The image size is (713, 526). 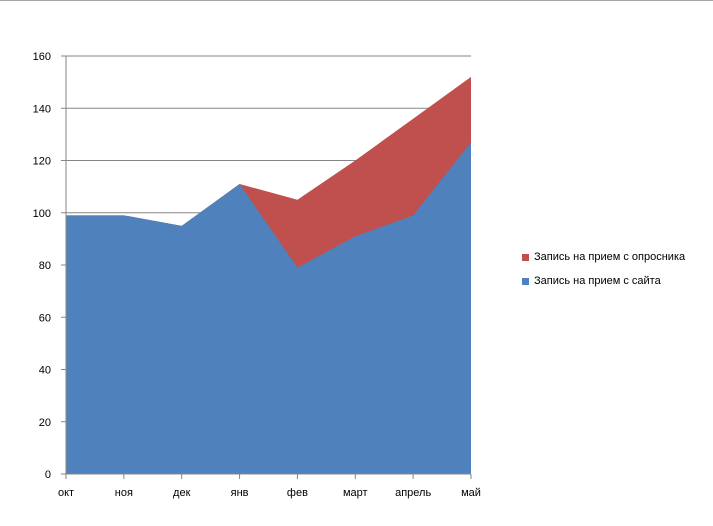 What do you see at coordinates (525, 281) in the screenshot?
I see `legend-swatch-site` at bounding box center [525, 281].